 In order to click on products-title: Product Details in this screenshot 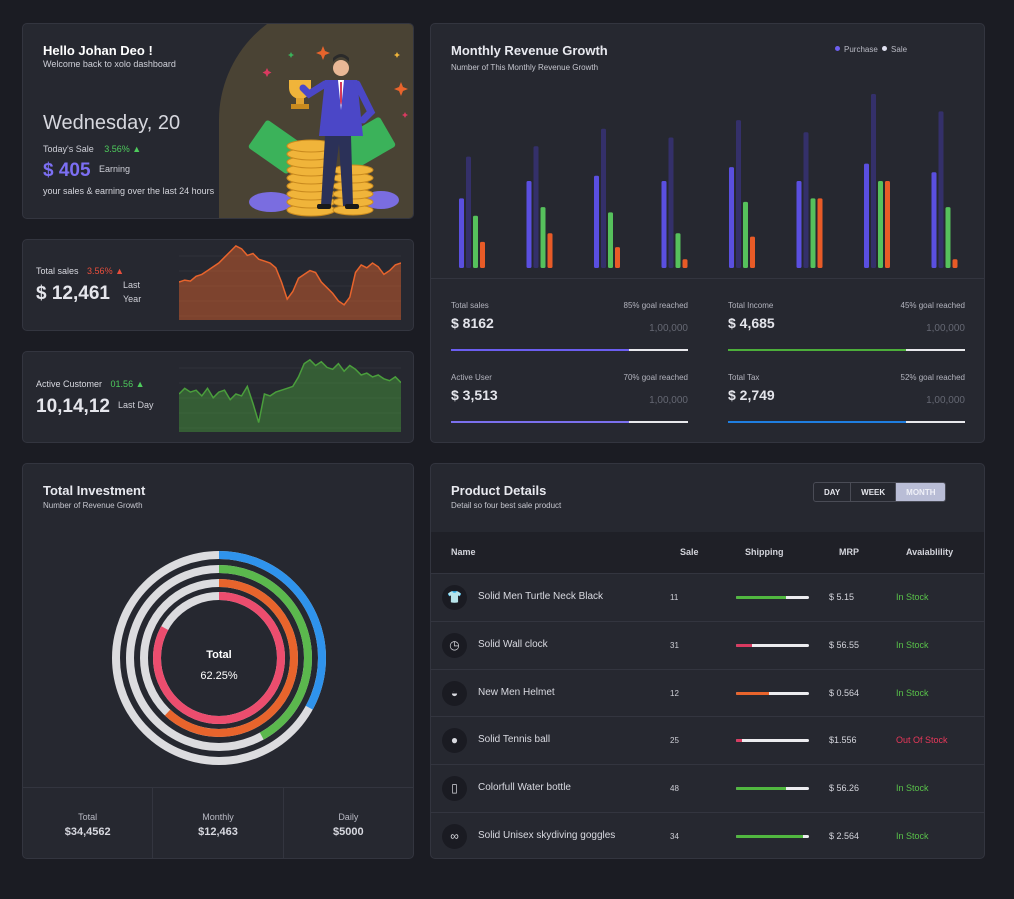, I will do `click(499, 490)`.